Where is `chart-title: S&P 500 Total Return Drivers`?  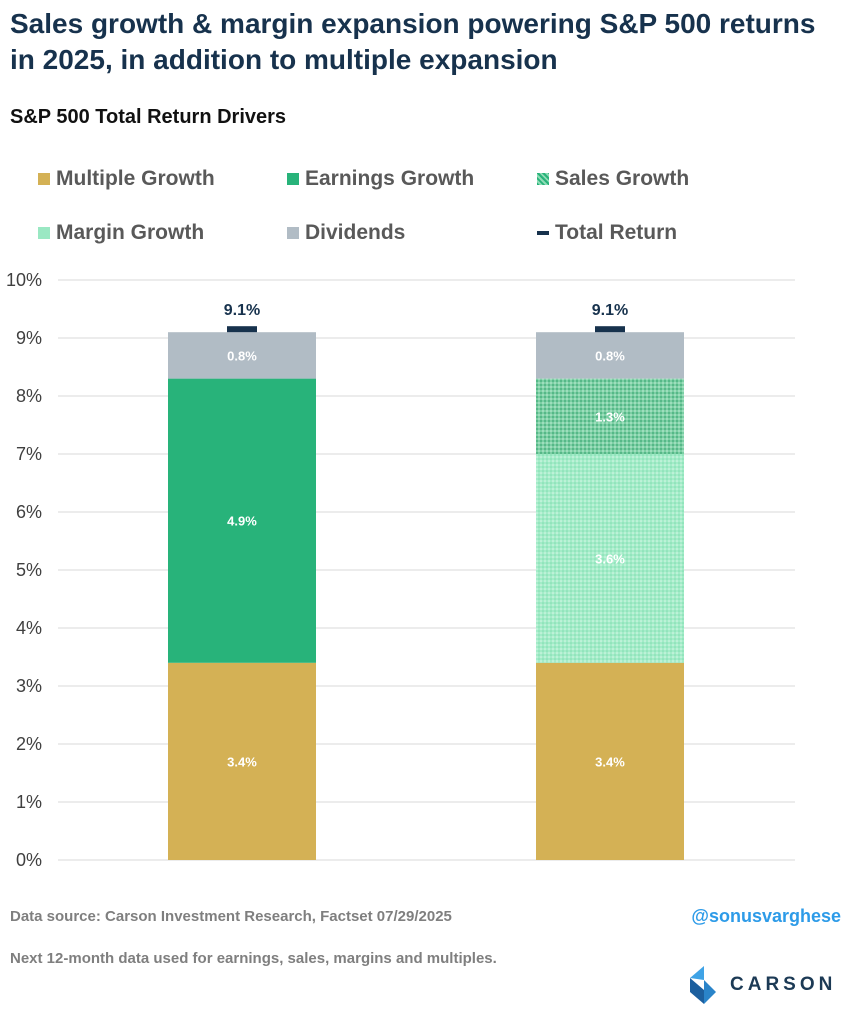 chart-title: S&P 500 Total Return Drivers is located at coordinates (148, 117).